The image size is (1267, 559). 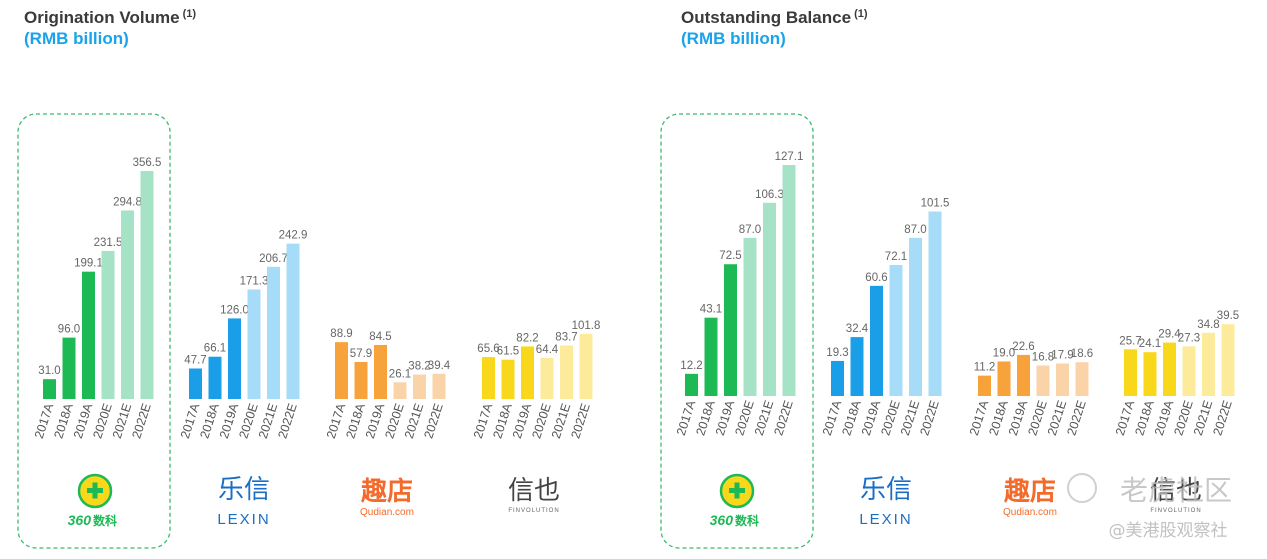 I want to click on data-label: 60.6, so click(x=876, y=278).